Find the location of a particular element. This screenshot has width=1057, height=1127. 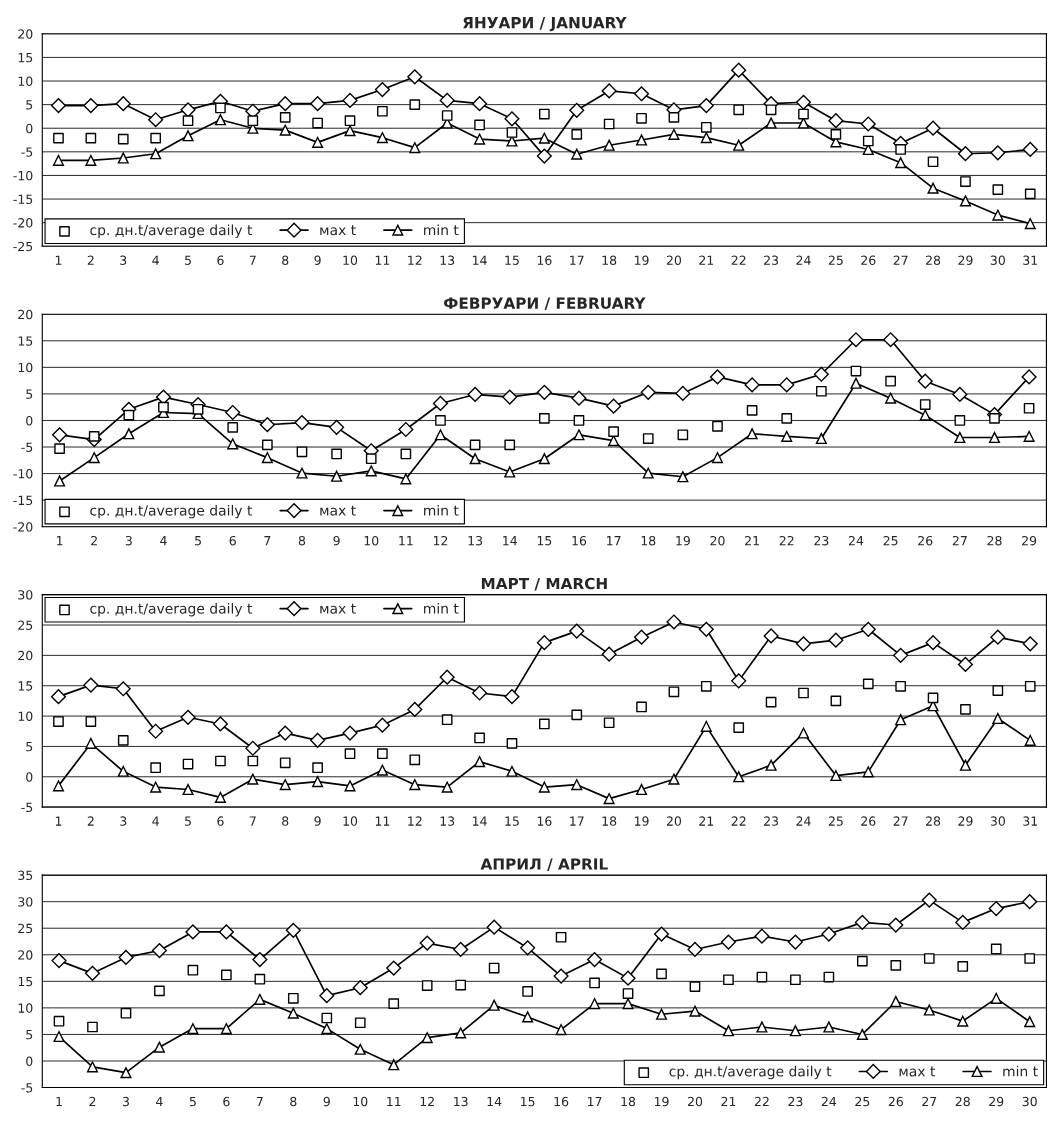

y-tick-label: 20 is located at coordinates (25, 314).